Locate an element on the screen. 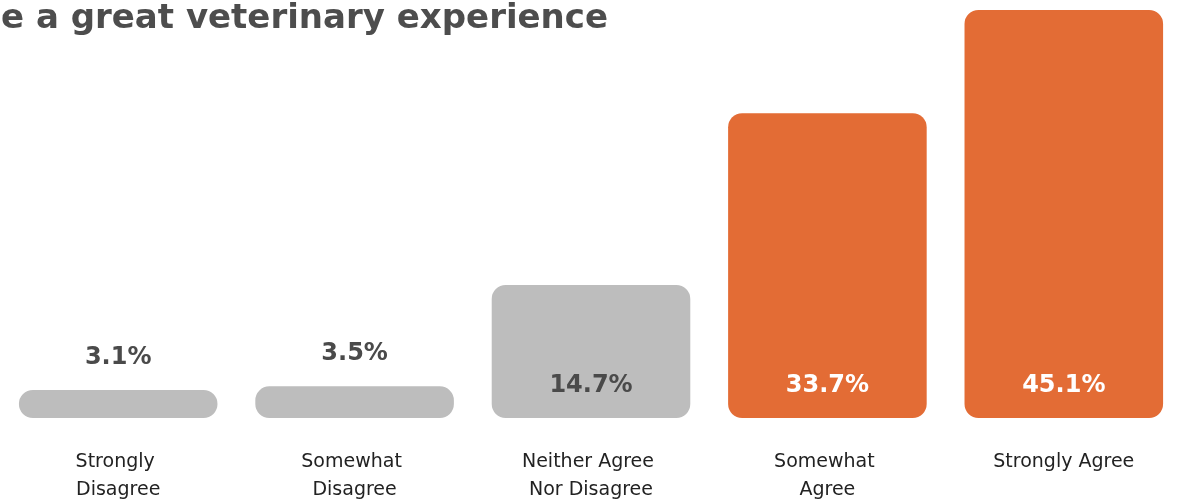 This screenshot has width=1182, height=502. chart-title: e a great veterinary experience is located at coordinates (305, 18).